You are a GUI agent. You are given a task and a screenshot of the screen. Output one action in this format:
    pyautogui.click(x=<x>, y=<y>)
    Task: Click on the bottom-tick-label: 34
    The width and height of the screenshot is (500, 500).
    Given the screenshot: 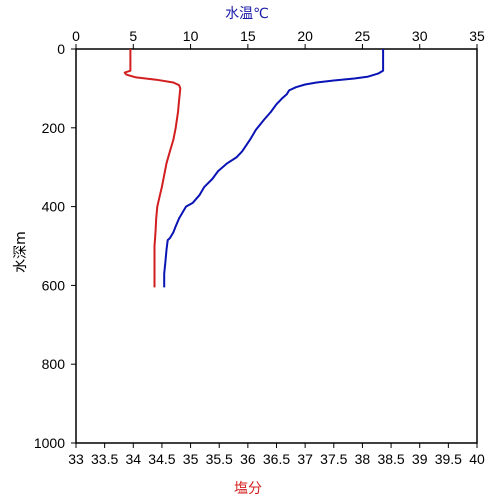 What is the action you would take?
    pyautogui.click(x=133, y=459)
    